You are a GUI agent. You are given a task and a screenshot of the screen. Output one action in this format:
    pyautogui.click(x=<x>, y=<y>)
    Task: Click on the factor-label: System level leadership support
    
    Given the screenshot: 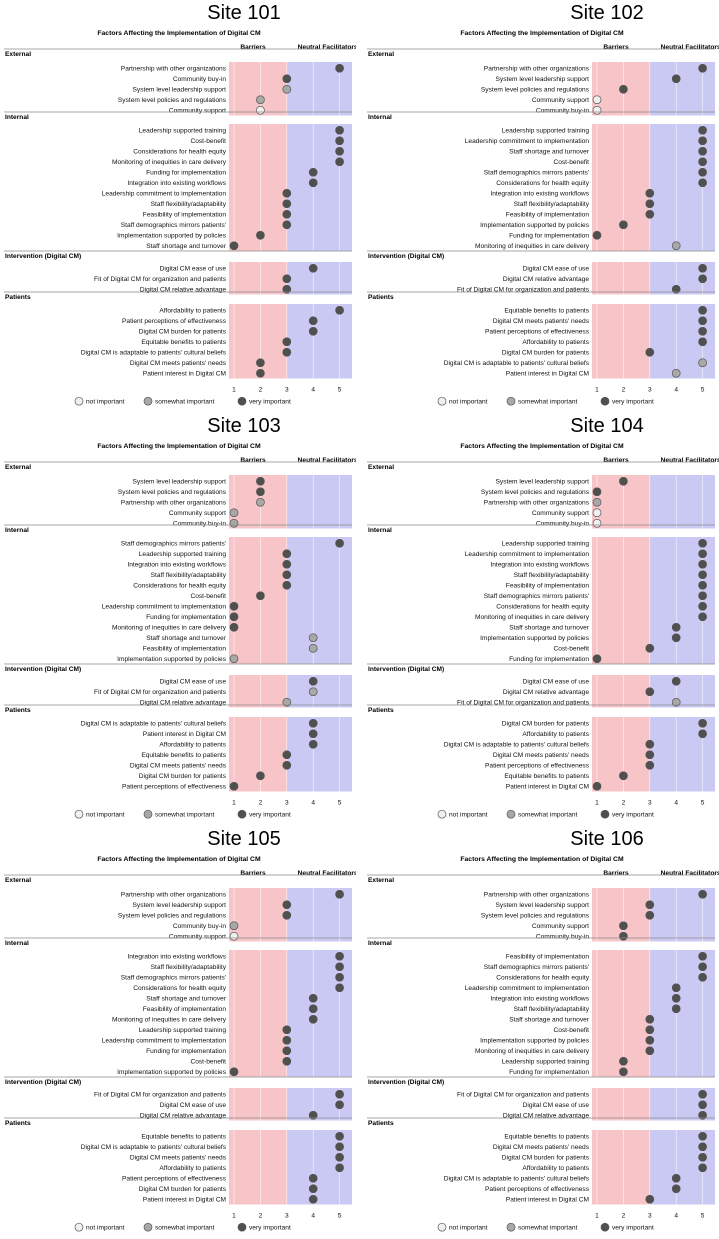 What is the action you would take?
    pyautogui.click(x=180, y=905)
    